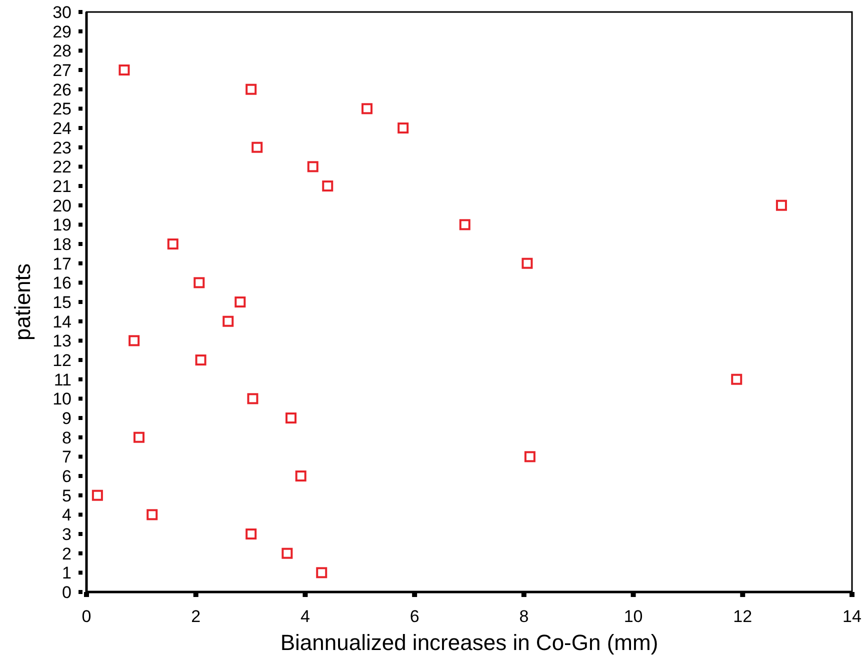 This screenshot has width=868, height=657. Describe the element at coordinates (67, 592) in the screenshot. I see `y-tick-label: 0` at that location.